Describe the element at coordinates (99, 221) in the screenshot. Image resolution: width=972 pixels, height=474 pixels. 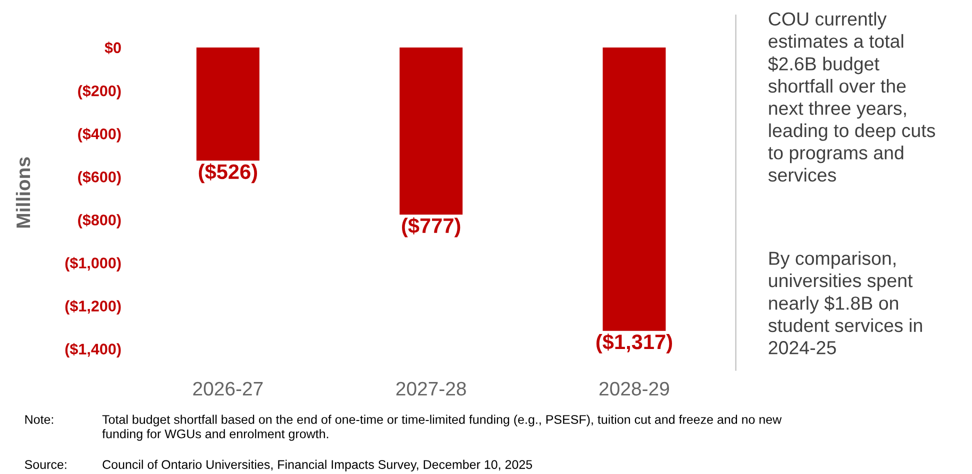
I see `y-tick-label: ($800)` at that location.